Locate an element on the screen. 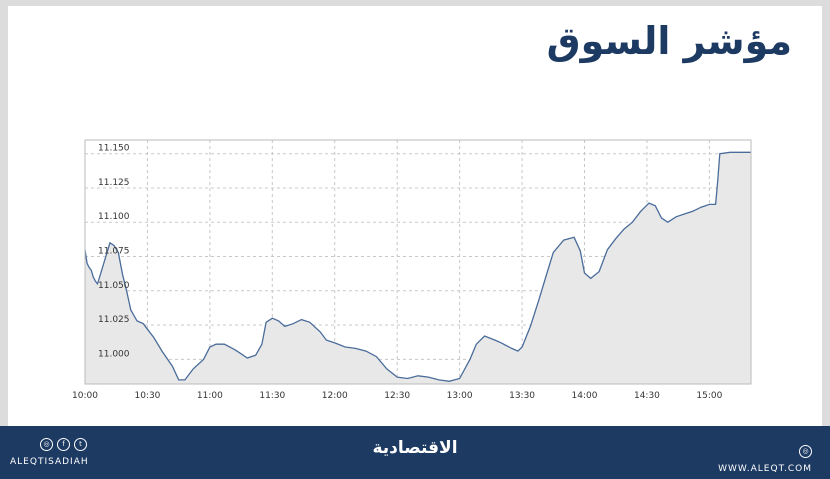 The image size is (830, 479). website-block: ◎ WWW.ALEQT.COM is located at coordinates (765, 456).